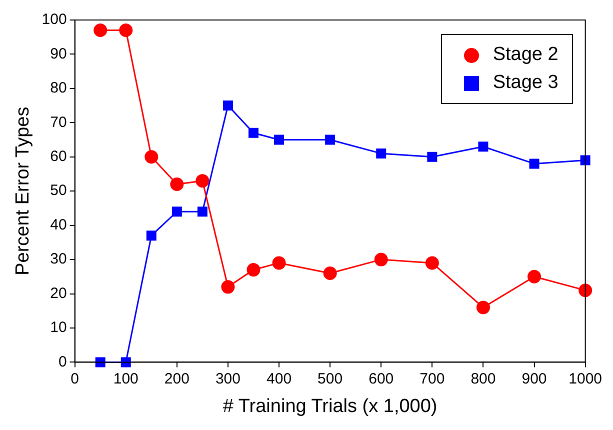  I want to click on y-tick-label: 40, so click(58, 225).